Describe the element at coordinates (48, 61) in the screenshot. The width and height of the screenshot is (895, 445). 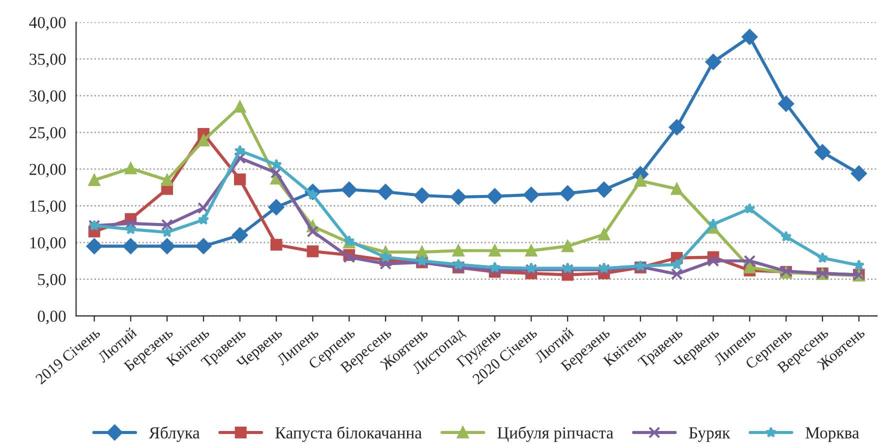
I see `y-tick-label: 35,00` at that location.